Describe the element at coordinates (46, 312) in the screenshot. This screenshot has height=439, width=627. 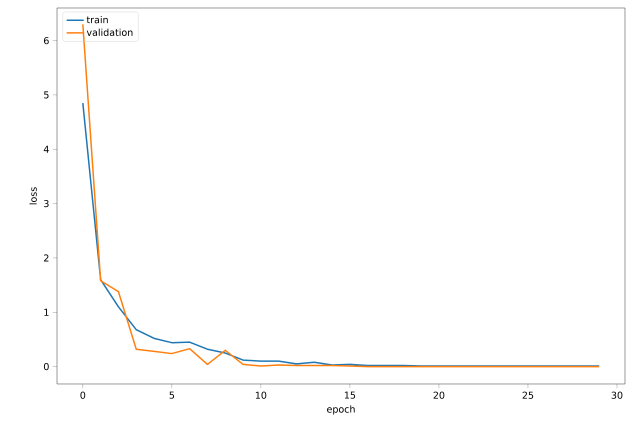
I see `y-tick-label: 1` at that location.